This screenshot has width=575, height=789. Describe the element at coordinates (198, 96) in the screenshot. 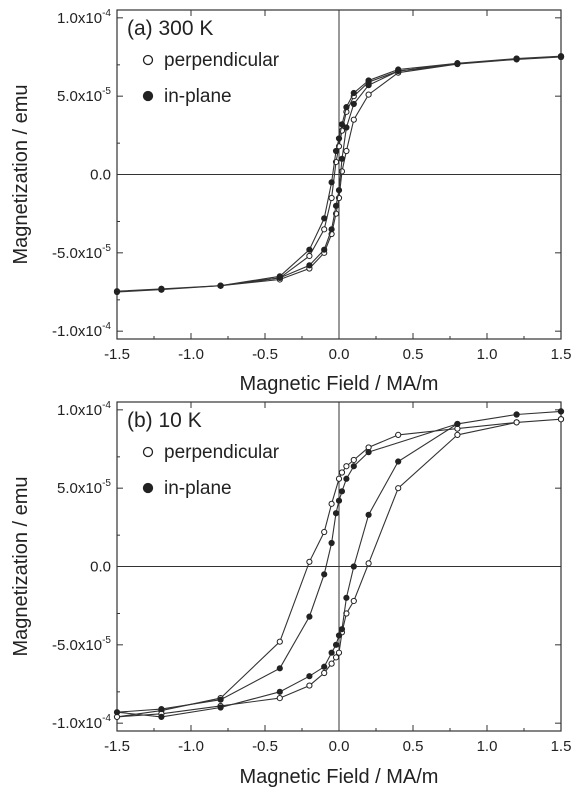

I see `legend-label-in-plane: in-plane` at that location.